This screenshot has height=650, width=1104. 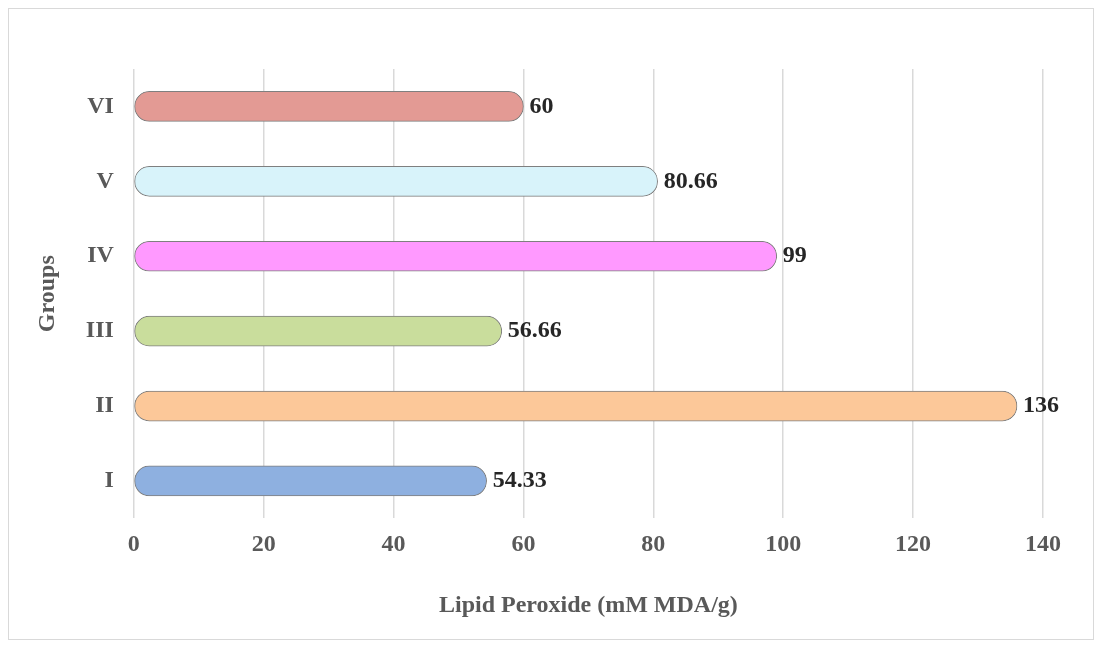 I want to click on data-label: 54.33, so click(x=519, y=479).